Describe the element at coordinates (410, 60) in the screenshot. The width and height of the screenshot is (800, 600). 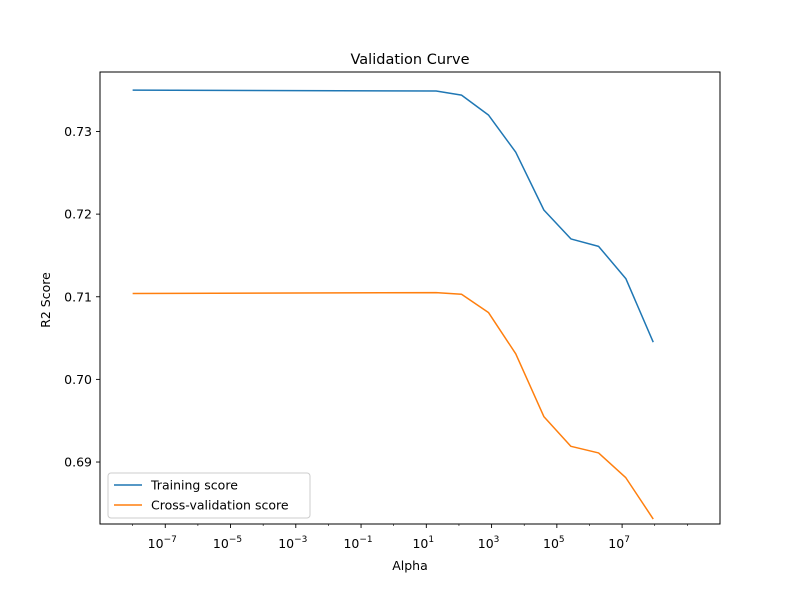
I see `chart-title: Validation Curve` at that location.